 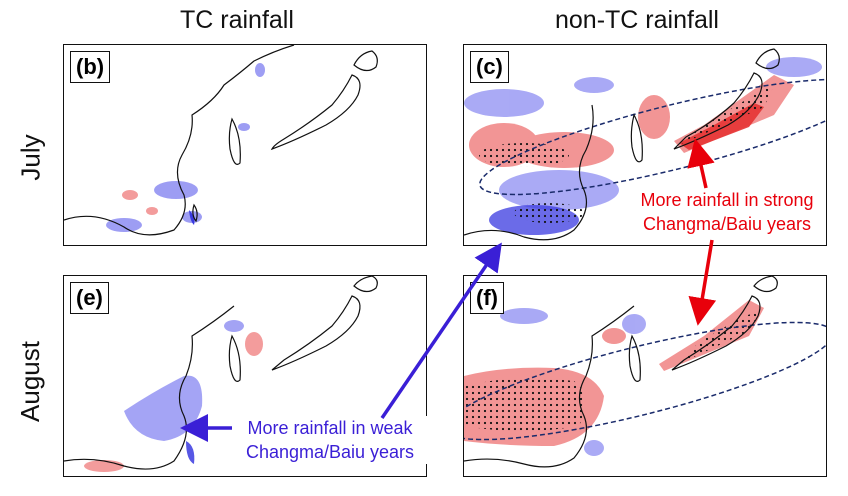 I want to click on panel-label-f: (f), so click(x=487, y=298).